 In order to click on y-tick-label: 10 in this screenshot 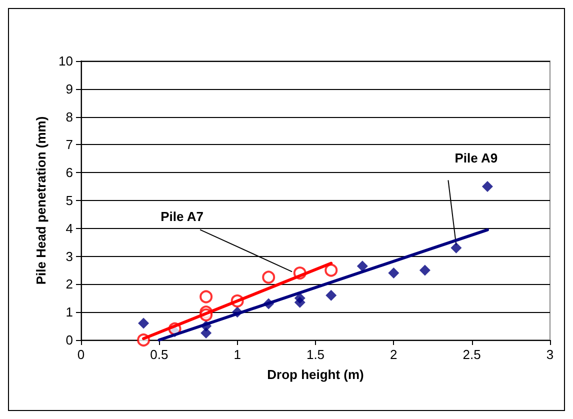, I will do `click(65, 61)`.